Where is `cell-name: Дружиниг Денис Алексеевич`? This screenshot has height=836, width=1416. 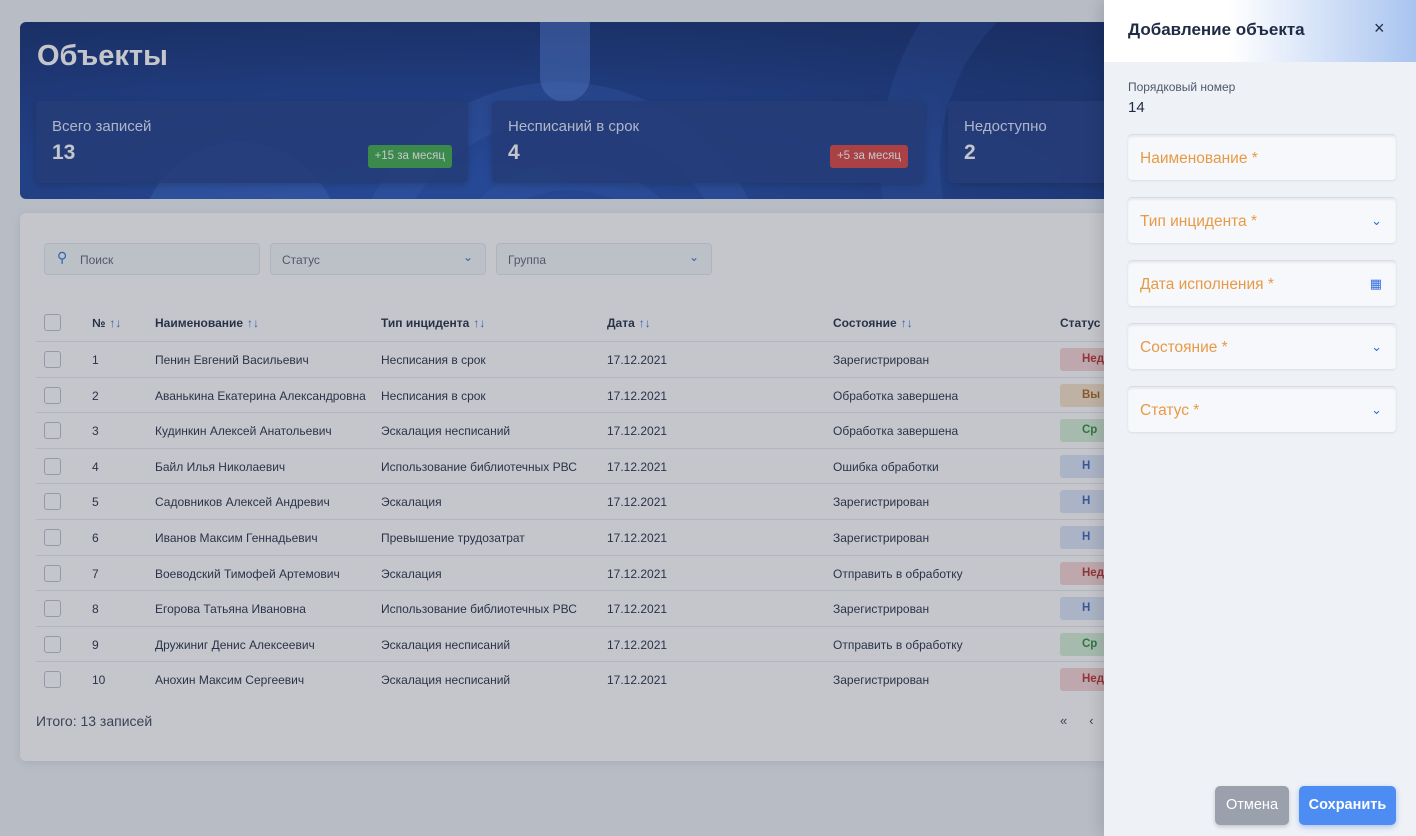 cell-name: Дружиниг Денис Алексеевич is located at coordinates (235, 644).